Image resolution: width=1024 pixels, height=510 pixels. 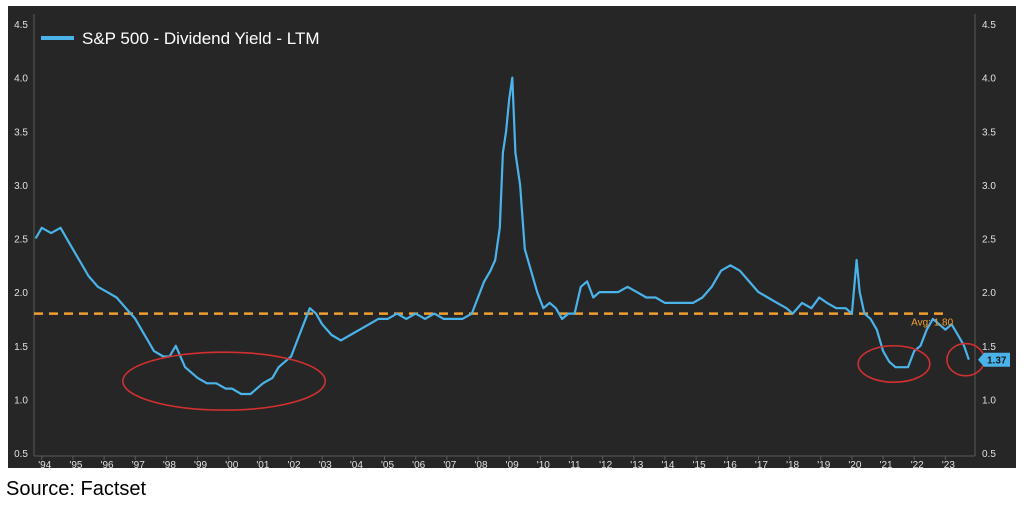 I want to click on y-tick-left-label: 2.5, so click(x=21, y=240).